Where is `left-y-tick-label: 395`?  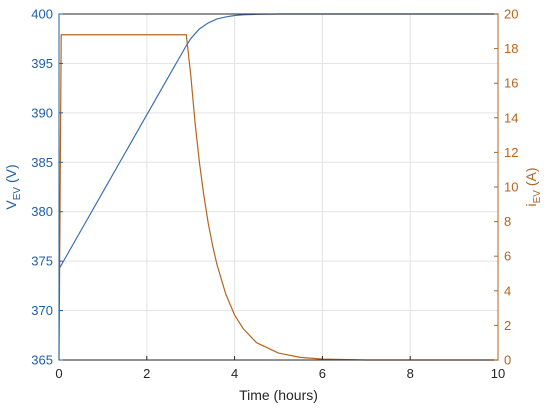 left-y-tick-label: 395 is located at coordinates (42, 63).